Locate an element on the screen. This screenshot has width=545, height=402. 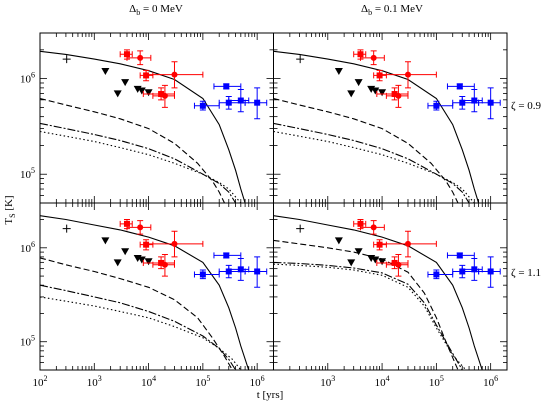
row-label-bottom: ζ = 1.1 is located at coordinates (526, 273).